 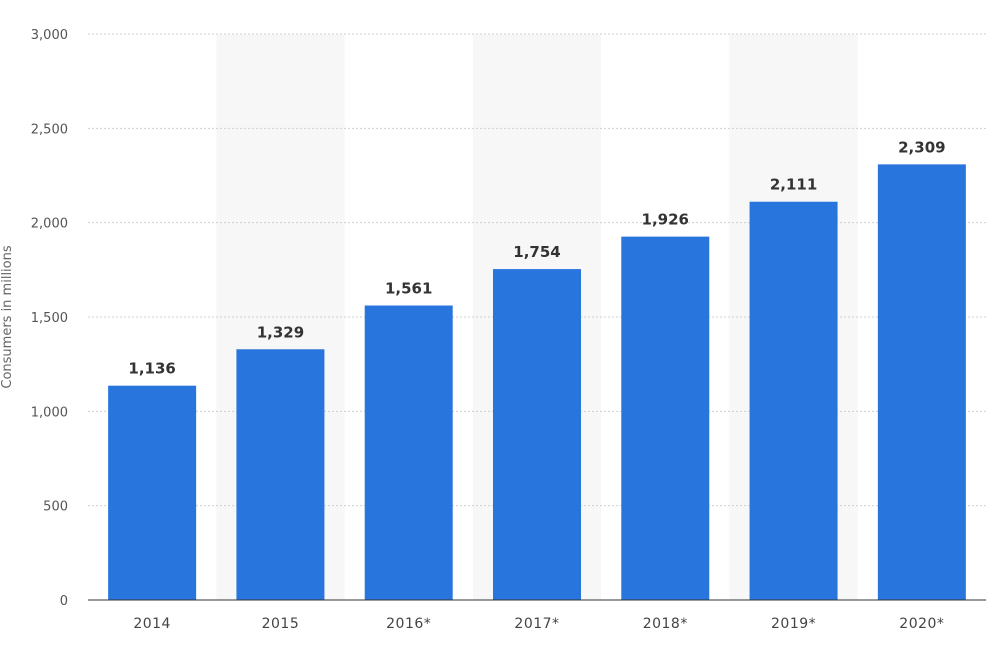 What do you see at coordinates (665, 624) in the screenshot?
I see `x-category-label: 2018*` at bounding box center [665, 624].